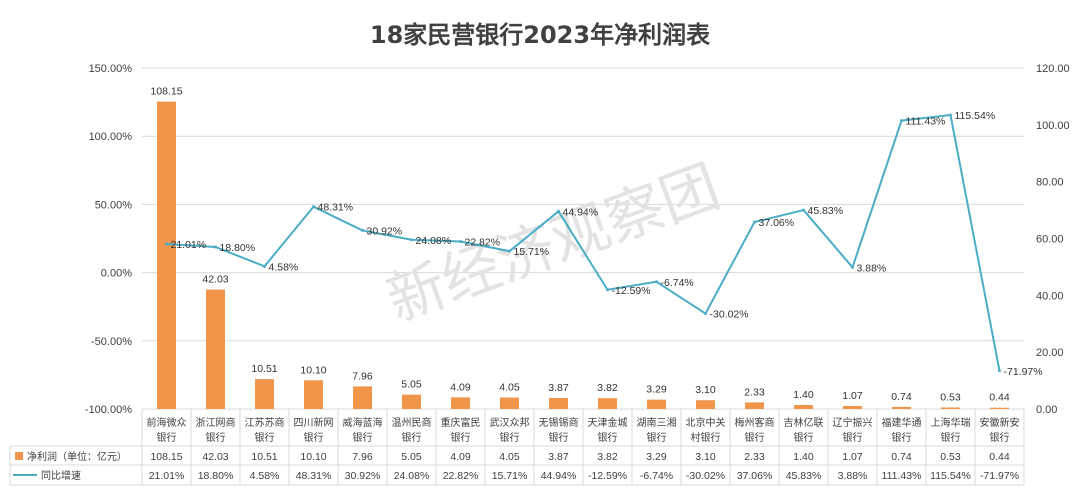 Image resolution: width=1080 pixels, height=494 pixels. Describe the element at coordinates (826, 211) in the screenshot. I see `line-value-label: 45.83%` at that location.